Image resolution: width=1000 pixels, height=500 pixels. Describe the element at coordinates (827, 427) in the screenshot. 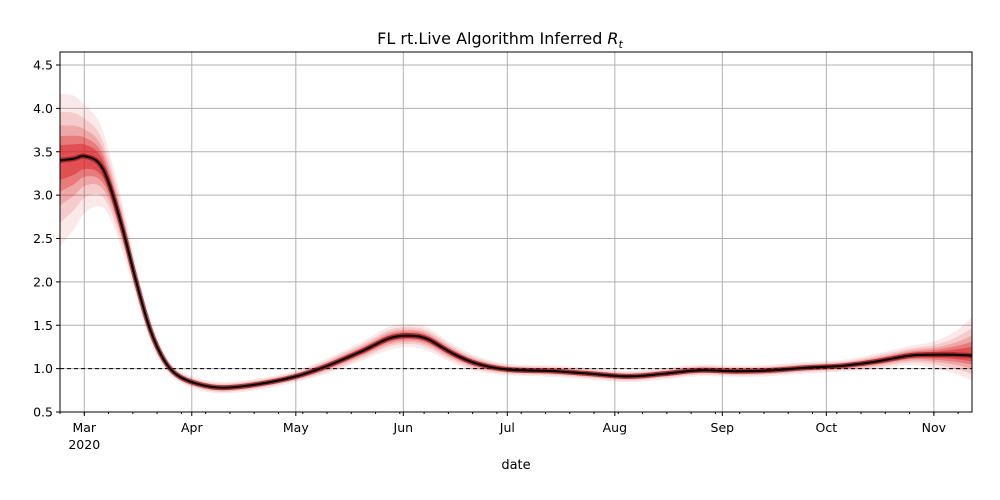

I see `x-tick-label-7: Oct` at that location.